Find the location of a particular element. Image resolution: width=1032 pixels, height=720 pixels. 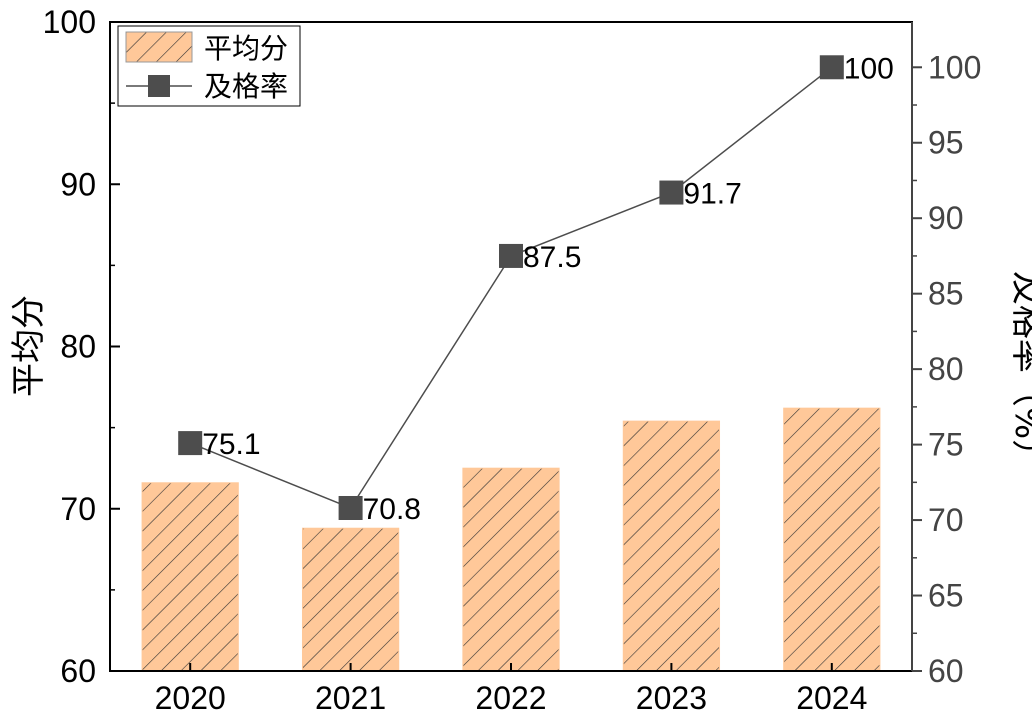

y2-tick-label: 75 is located at coordinates (946, 445).